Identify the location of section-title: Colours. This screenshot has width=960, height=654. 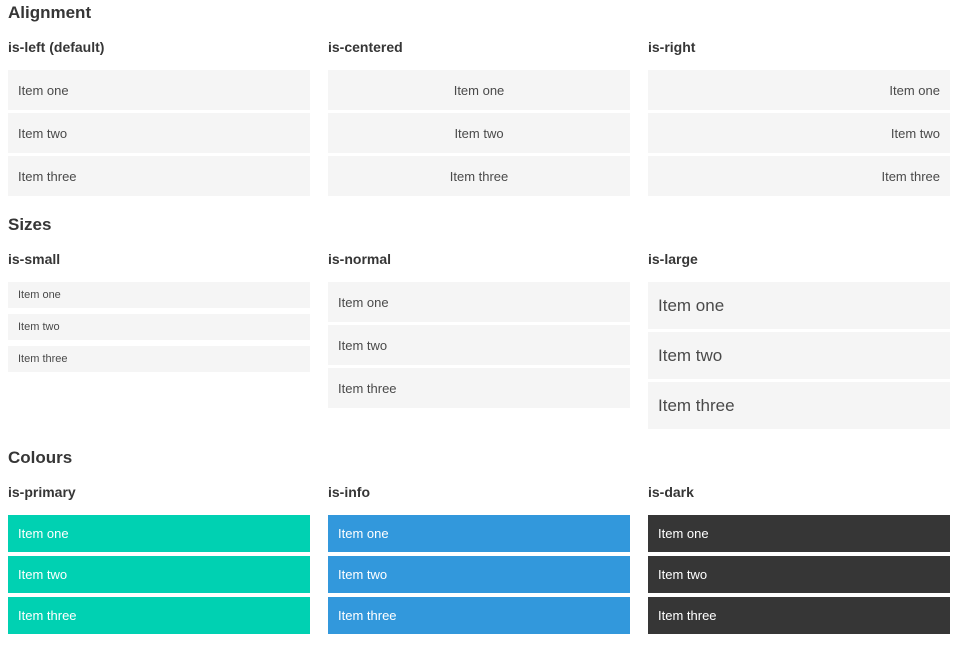
(40, 457).